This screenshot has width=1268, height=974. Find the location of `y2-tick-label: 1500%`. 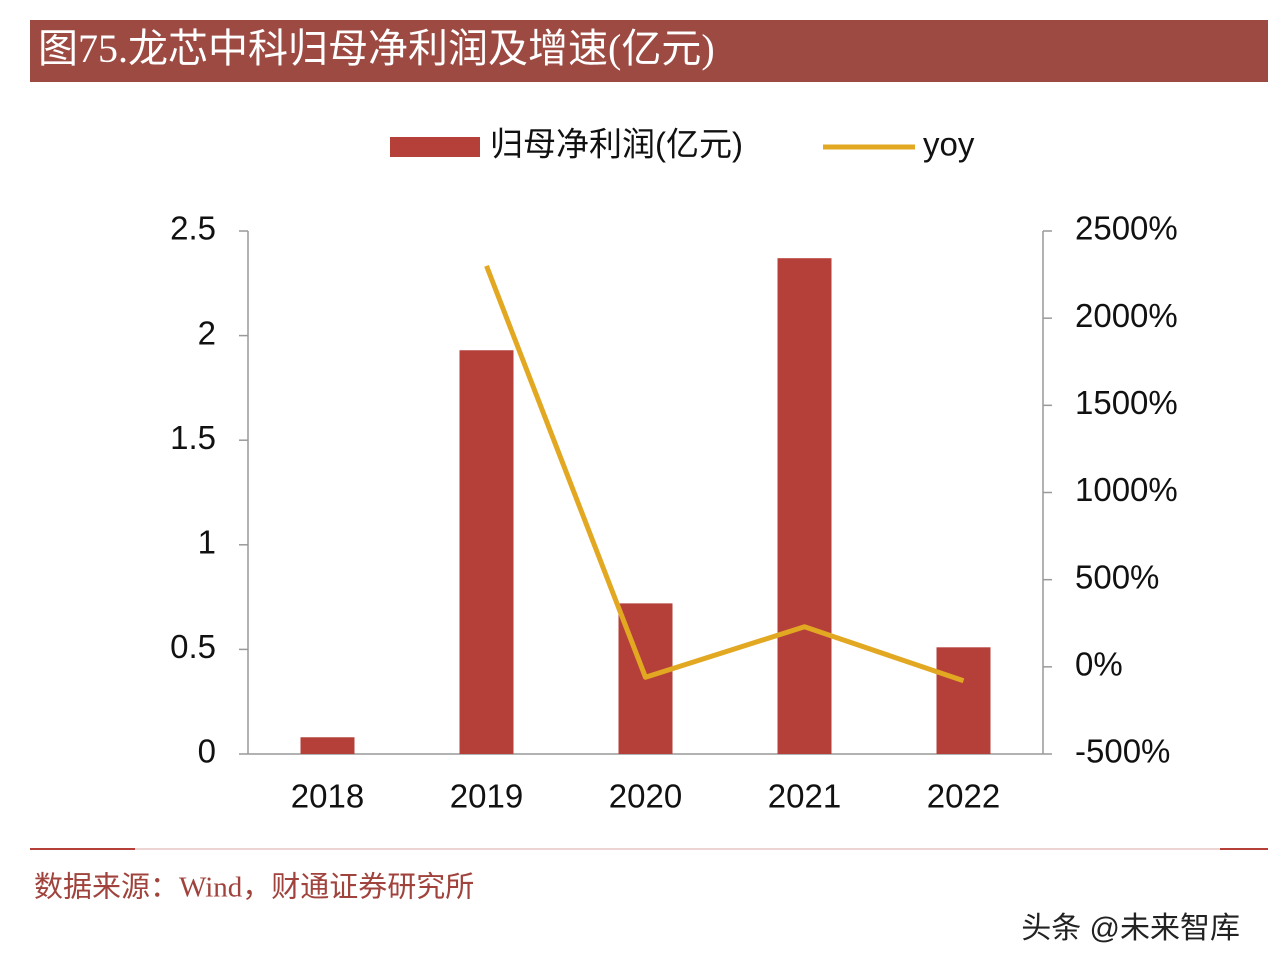

y2-tick-label: 1500% is located at coordinates (1126, 402).